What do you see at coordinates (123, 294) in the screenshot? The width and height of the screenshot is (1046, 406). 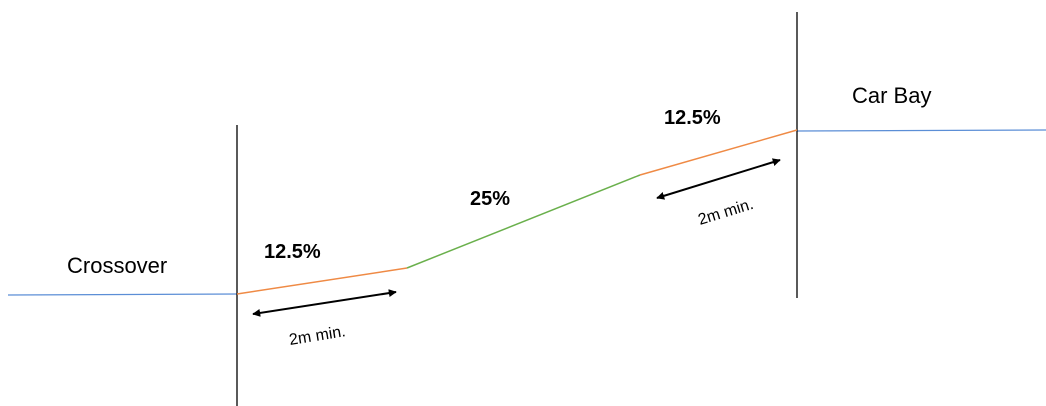 I see `crossover-ground-line` at bounding box center [123, 294].